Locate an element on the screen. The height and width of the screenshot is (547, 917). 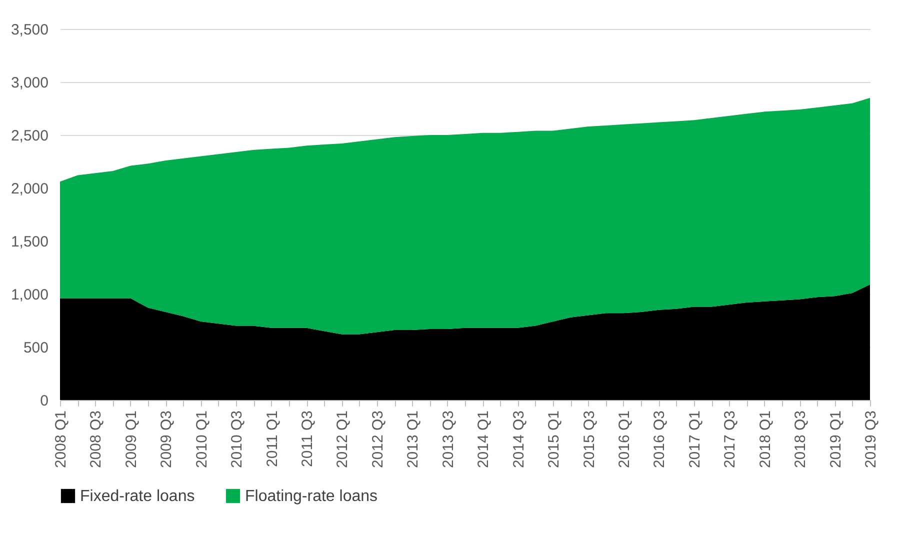
y-tick-label: 2,000 is located at coordinates (29, 189).